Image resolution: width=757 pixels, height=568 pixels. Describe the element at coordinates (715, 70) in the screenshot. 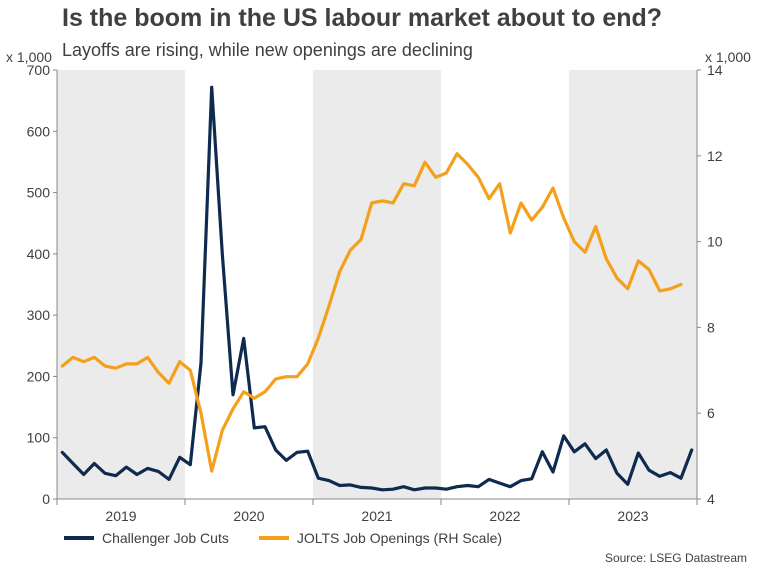

I see `right-tick-label: 14` at that location.